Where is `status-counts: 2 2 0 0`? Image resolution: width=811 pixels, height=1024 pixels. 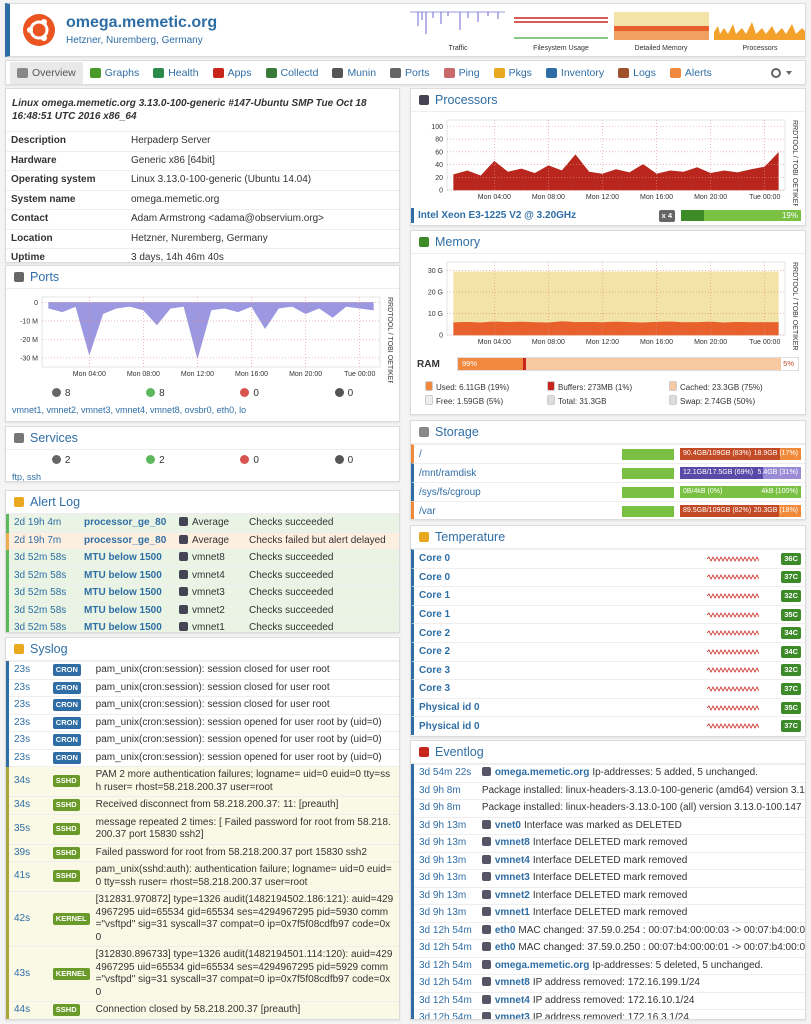 status-counts: 2 2 0 0 is located at coordinates (202, 460).